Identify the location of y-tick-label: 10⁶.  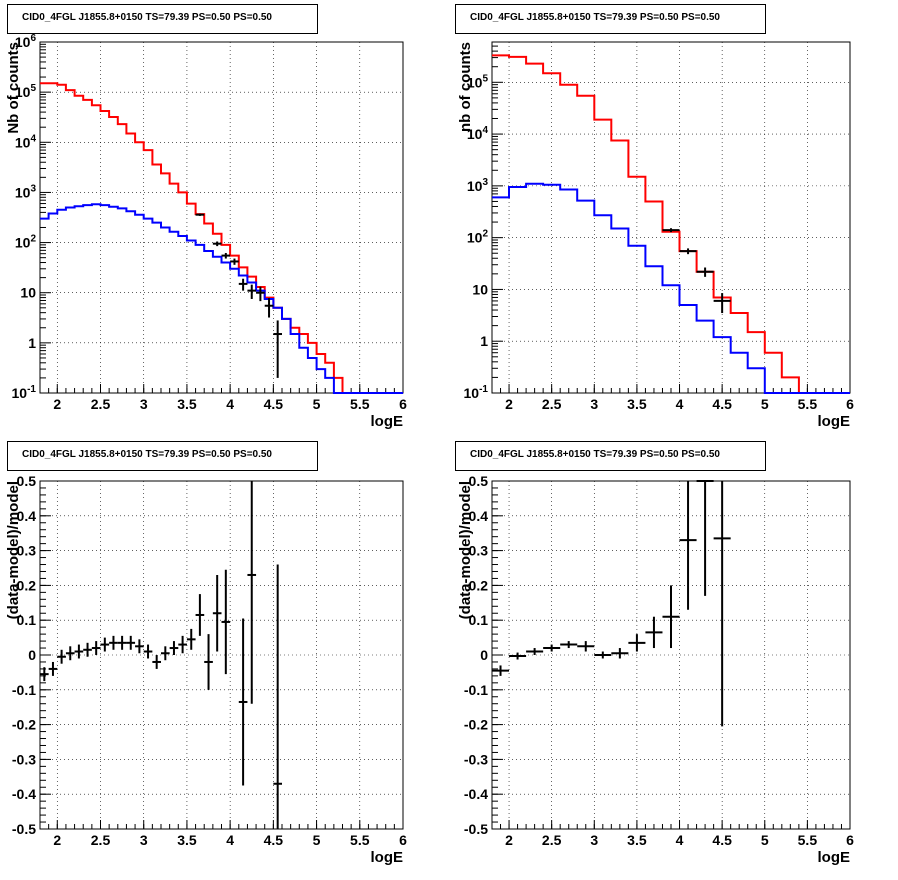
(26, 41).